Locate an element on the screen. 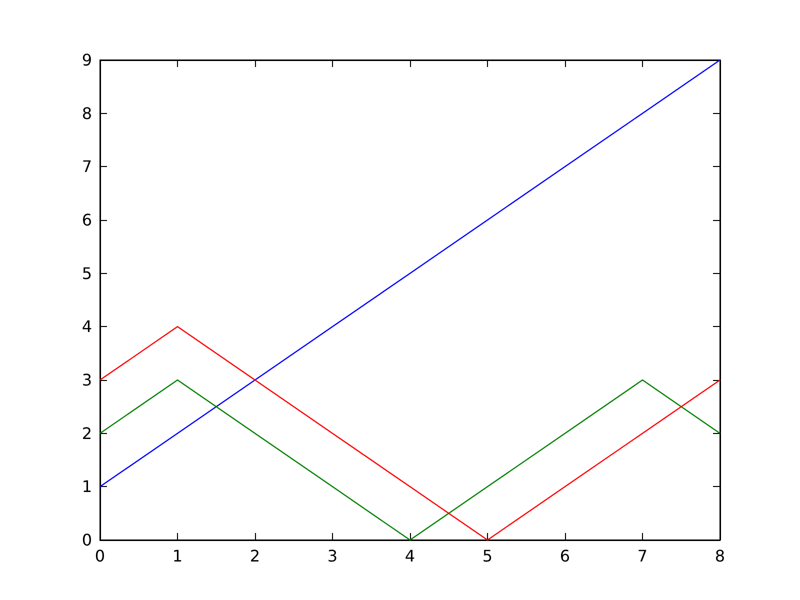 This screenshot has width=800, height=600. y-tick-label: 3 is located at coordinates (87, 380).